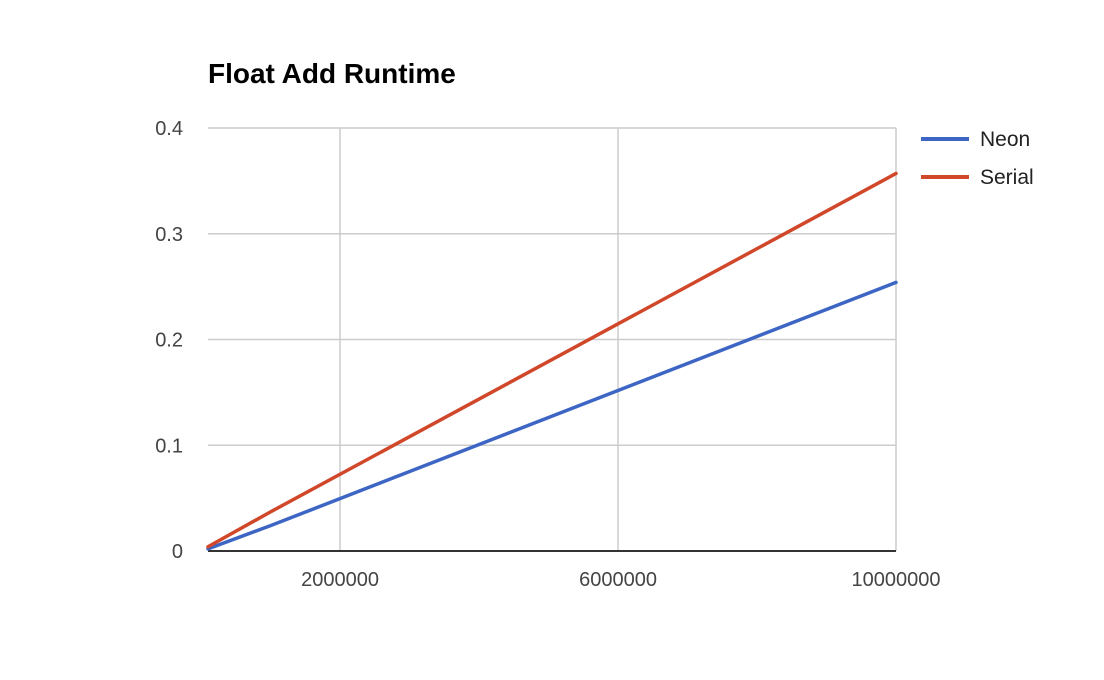 The image size is (1104, 680). I want to click on y-tick-label: 0.4, so click(169, 129).